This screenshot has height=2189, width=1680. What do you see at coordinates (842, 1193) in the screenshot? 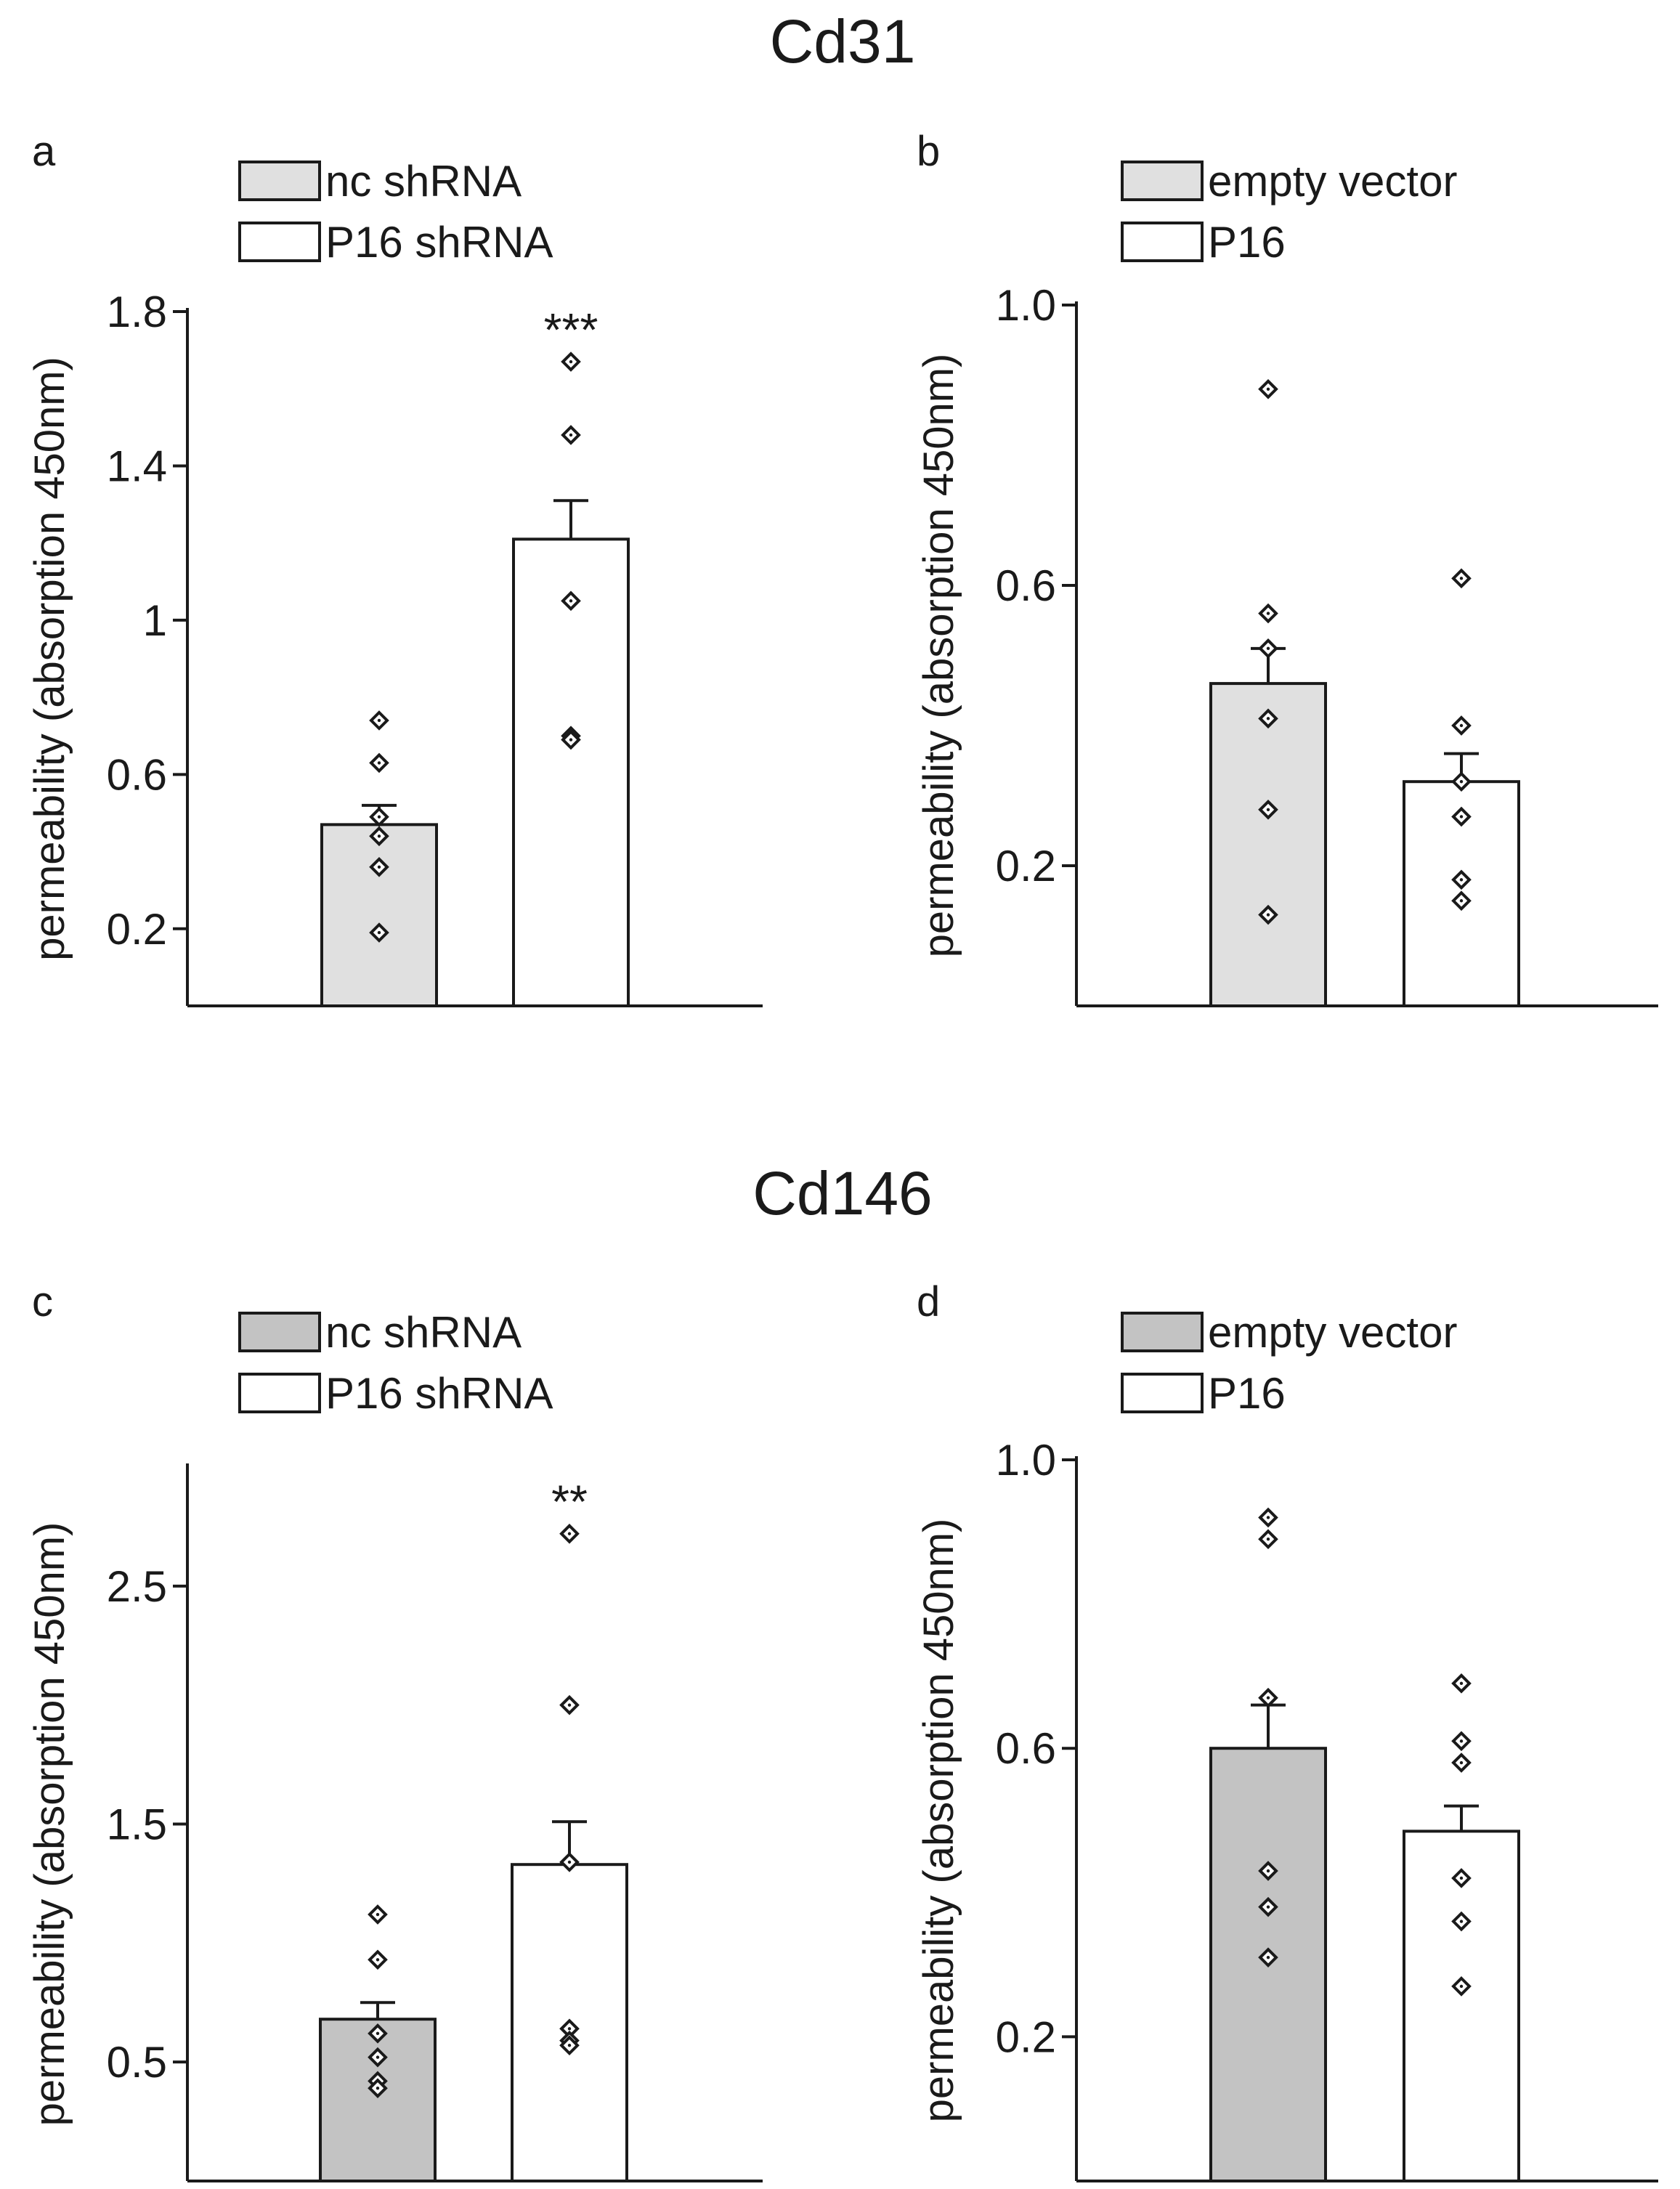
I see `section-title-cd146: Cd146` at bounding box center [842, 1193].